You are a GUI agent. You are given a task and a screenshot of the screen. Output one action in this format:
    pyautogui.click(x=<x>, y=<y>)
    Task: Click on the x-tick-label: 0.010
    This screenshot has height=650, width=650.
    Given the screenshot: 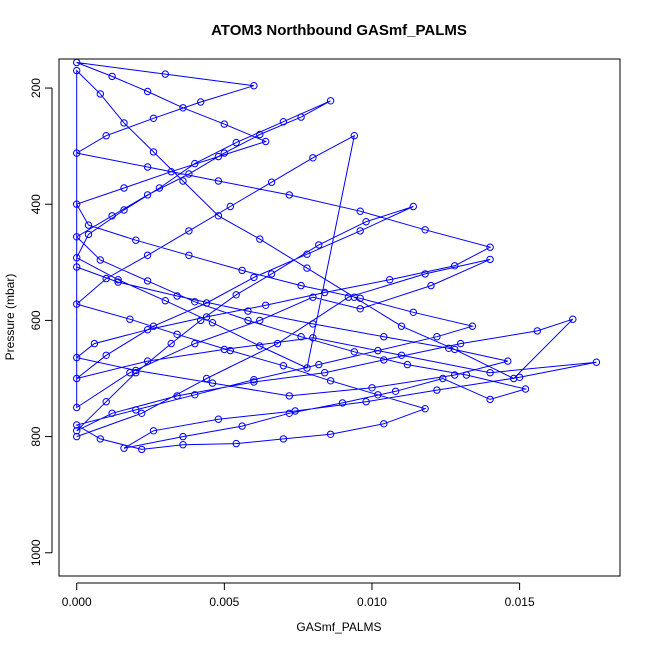 What is the action you would take?
    pyautogui.click(x=372, y=602)
    